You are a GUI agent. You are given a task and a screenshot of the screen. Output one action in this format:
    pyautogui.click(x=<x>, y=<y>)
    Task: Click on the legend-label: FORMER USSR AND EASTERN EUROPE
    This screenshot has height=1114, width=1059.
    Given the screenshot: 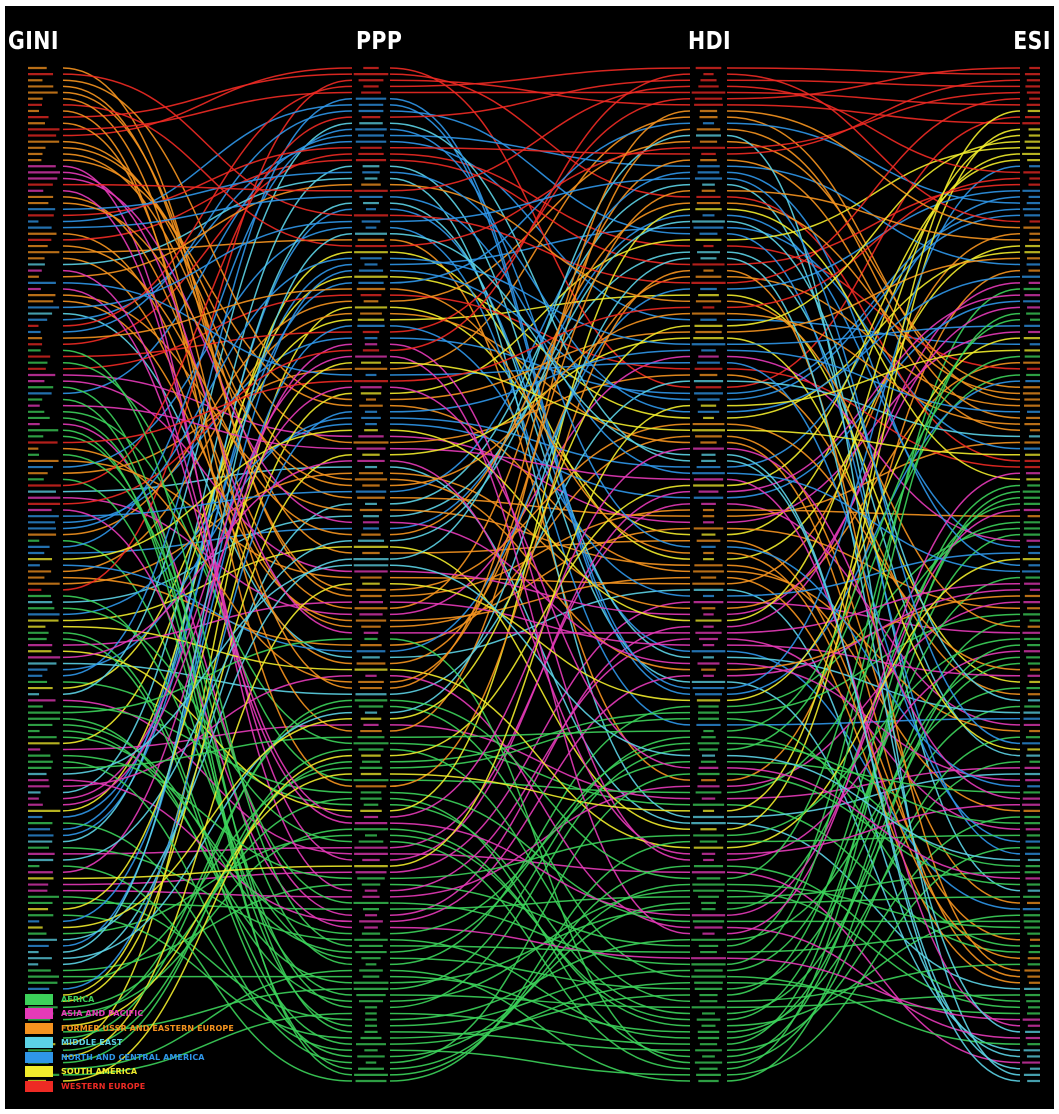 What is the action you would take?
    pyautogui.click(x=147, y=1028)
    